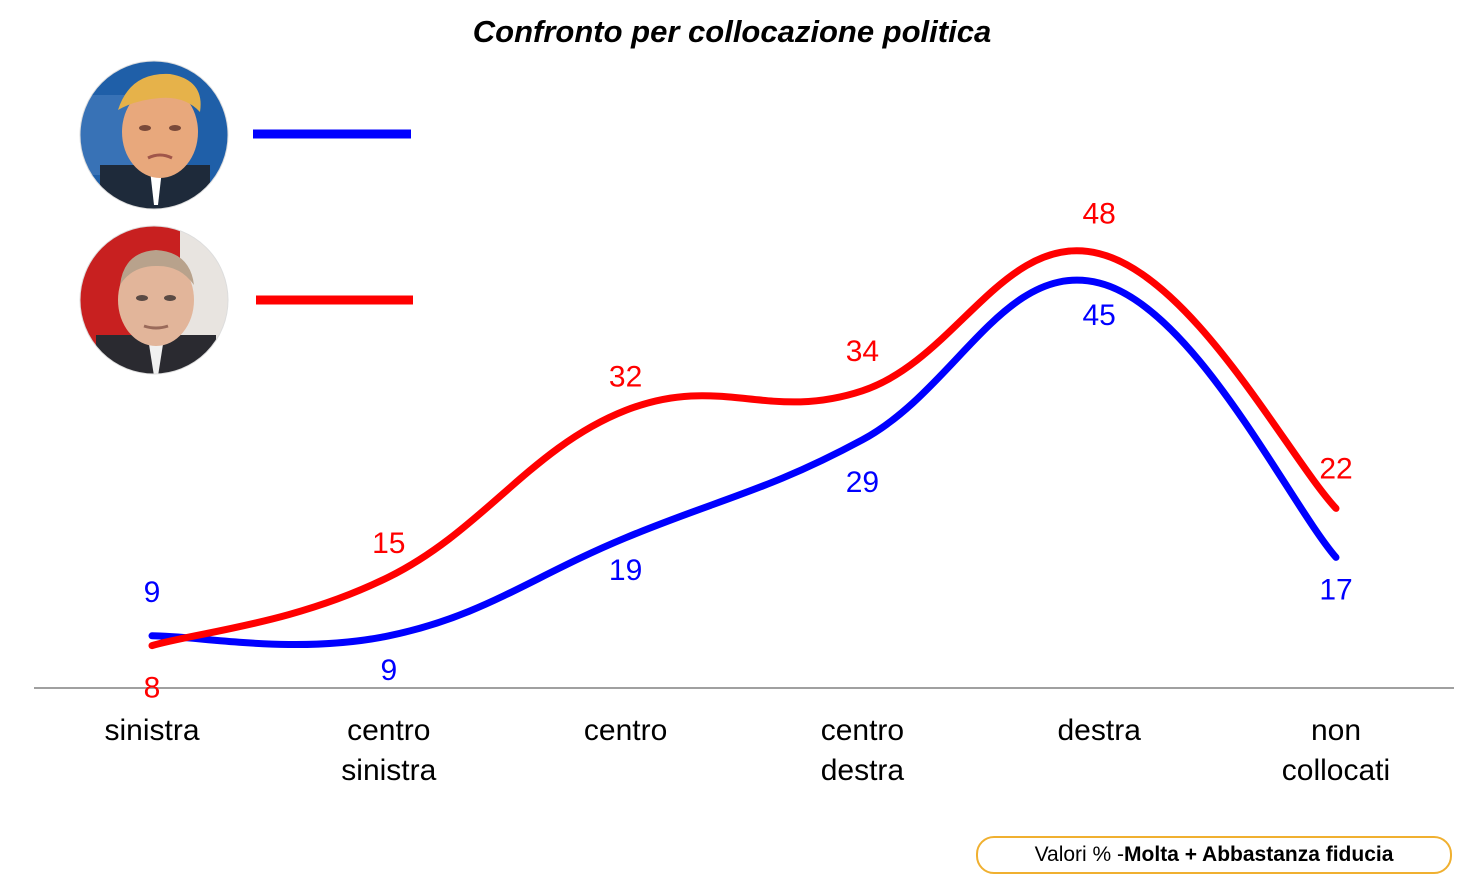  Describe the element at coordinates (1335, 468) in the screenshot. I see `data-label-putin-5: 22` at that location.